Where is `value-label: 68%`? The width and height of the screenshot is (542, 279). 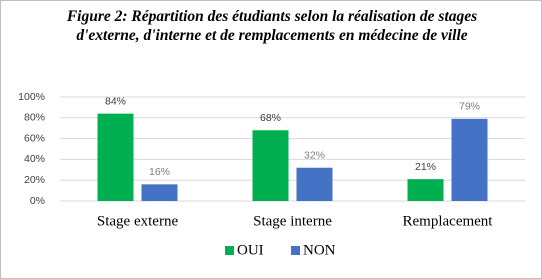 value-label: 68% is located at coordinates (270, 118).